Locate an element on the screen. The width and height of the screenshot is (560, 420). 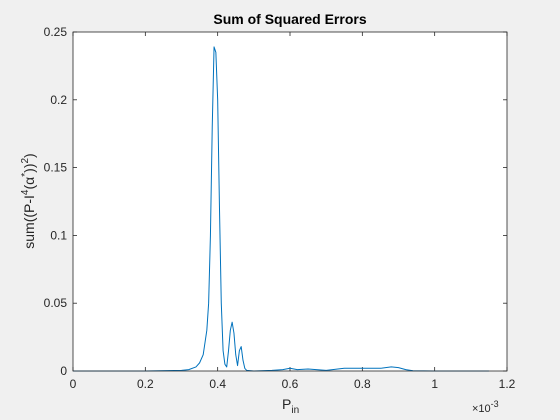
y-axis-label-sup3: 2 is located at coordinates (25, 161).